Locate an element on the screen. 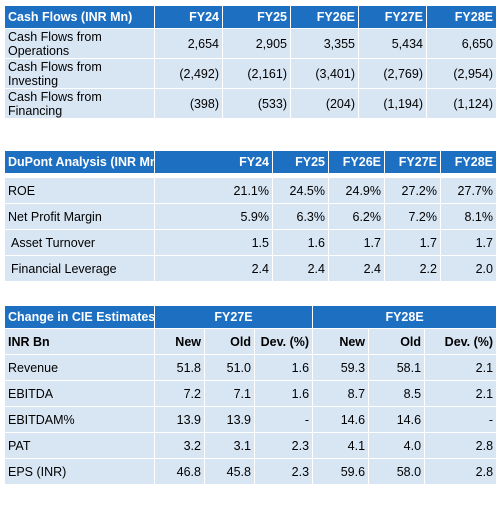  estimates-header-row: Change in CIE Estimates FY27E FY28E is located at coordinates (251, 317).